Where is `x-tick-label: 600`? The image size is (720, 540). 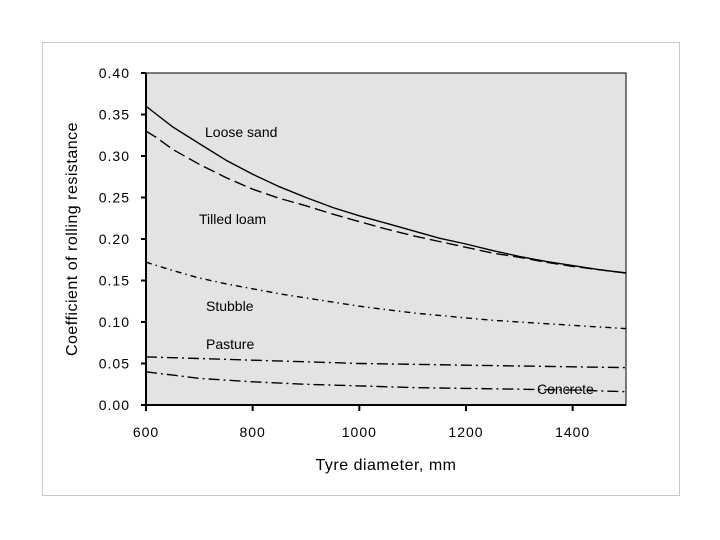
x-tick-label: 600 is located at coordinates (146, 432).